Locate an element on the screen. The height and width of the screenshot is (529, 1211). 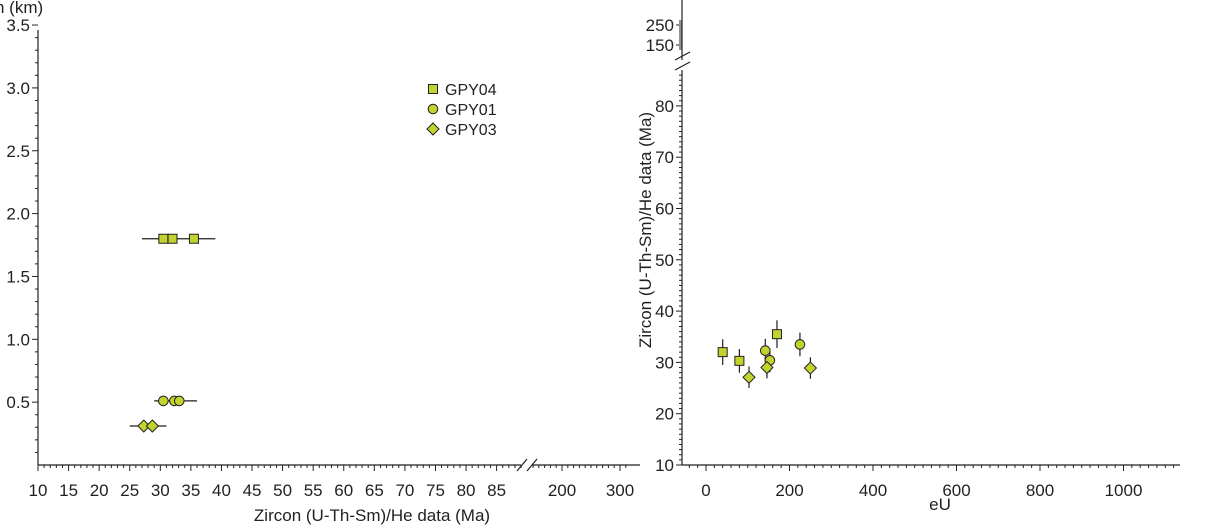
x-tick-label: 60 is located at coordinates (343, 490).